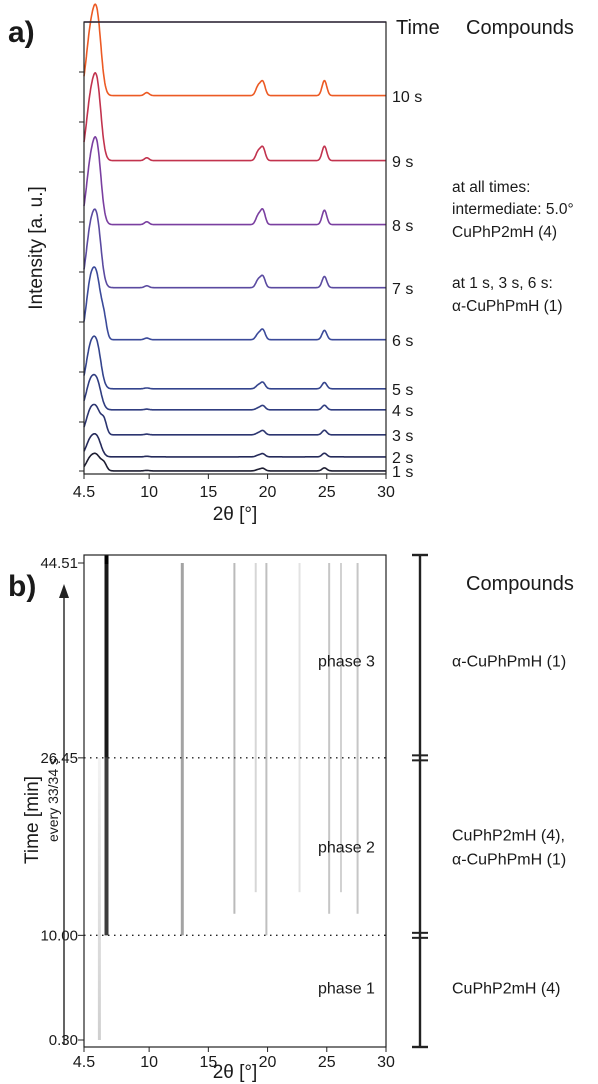 The height and width of the screenshot is (1084, 598). I want to click on panel-a-x-axis-label: 2θ [°], so click(235, 514).